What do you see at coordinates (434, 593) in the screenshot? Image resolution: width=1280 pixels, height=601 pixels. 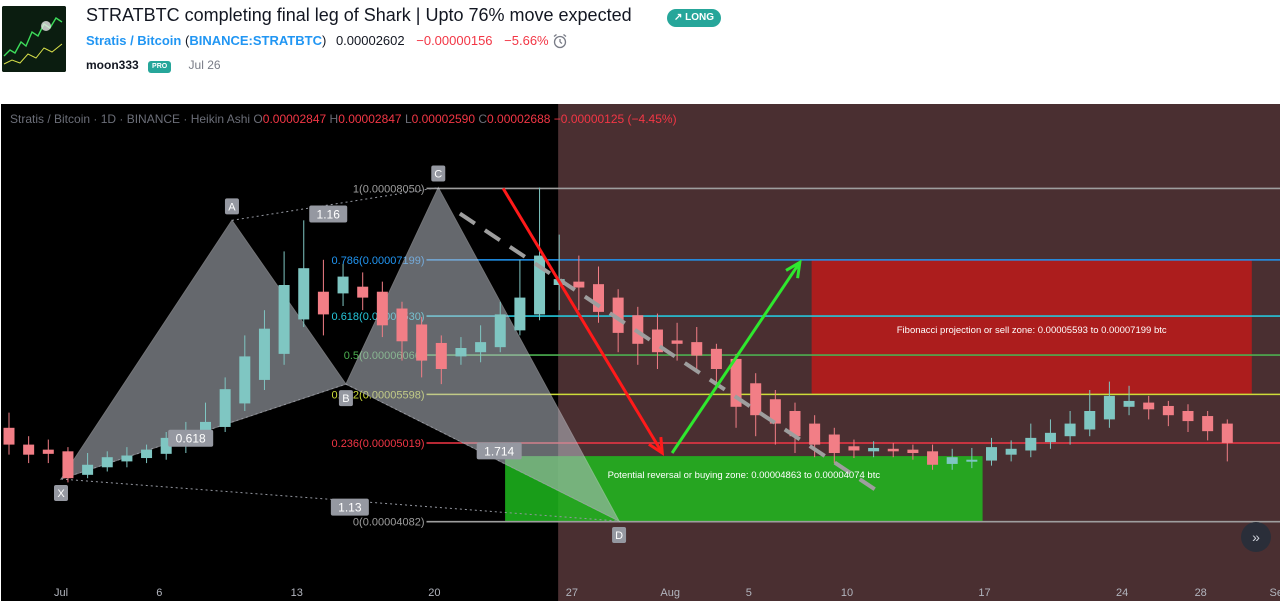 I see `x-axis-tick-label-3: 20` at bounding box center [434, 593].